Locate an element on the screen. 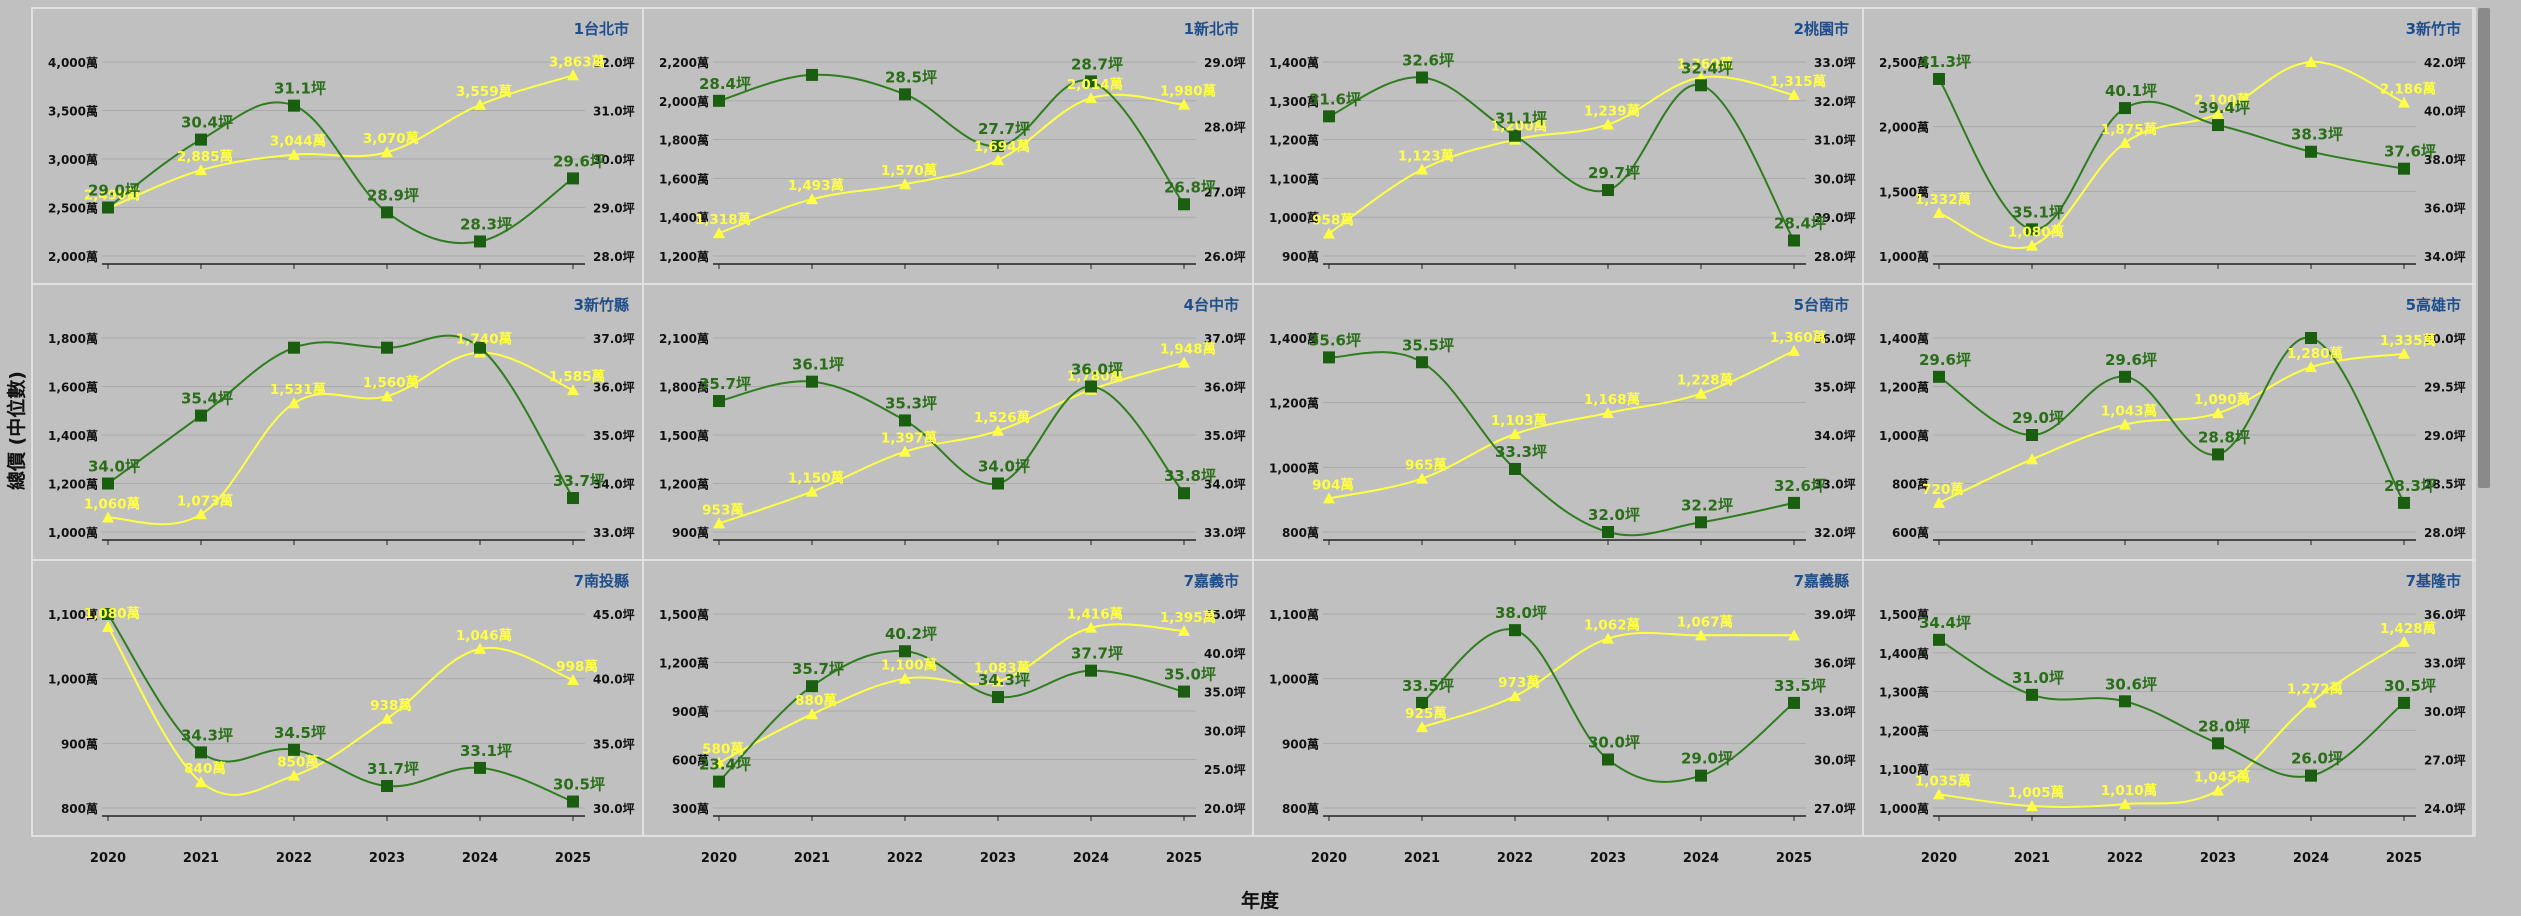 Image resolution: width=2521 pixels, height=916 pixels. price-data-label: 1,150萬 is located at coordinates (816, 478).